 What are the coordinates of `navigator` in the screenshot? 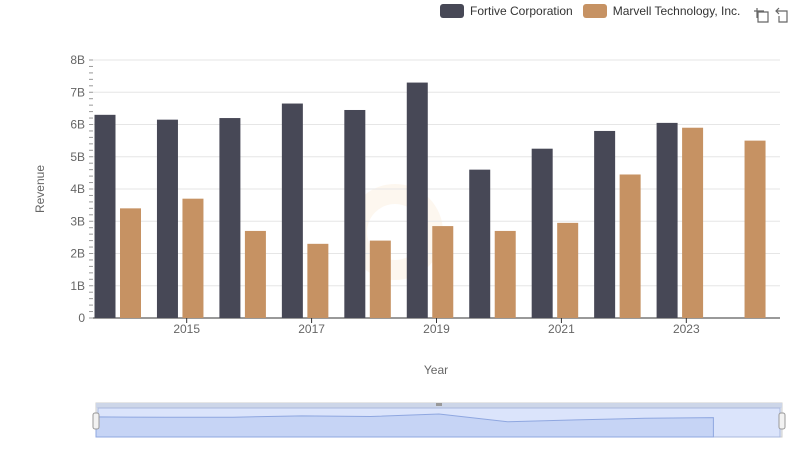 It's located at (439, 420).